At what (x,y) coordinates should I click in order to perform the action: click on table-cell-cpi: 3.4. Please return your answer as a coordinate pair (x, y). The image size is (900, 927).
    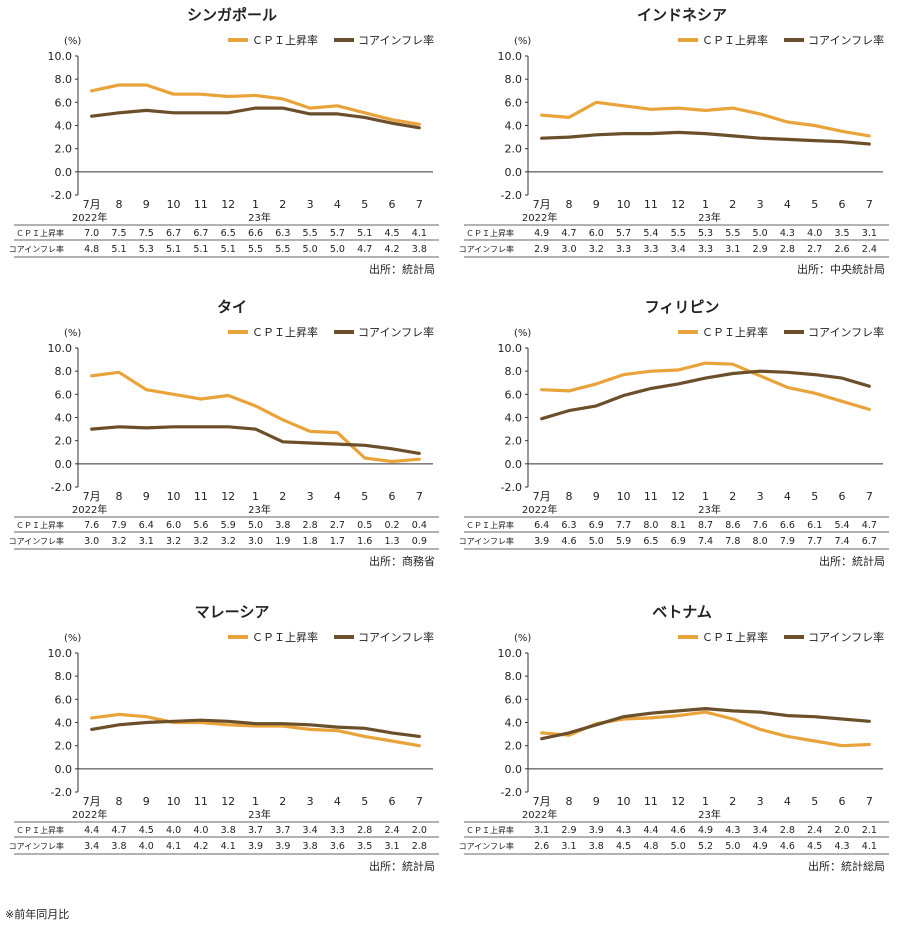
    Looking at the image, I should click on (310, 830).